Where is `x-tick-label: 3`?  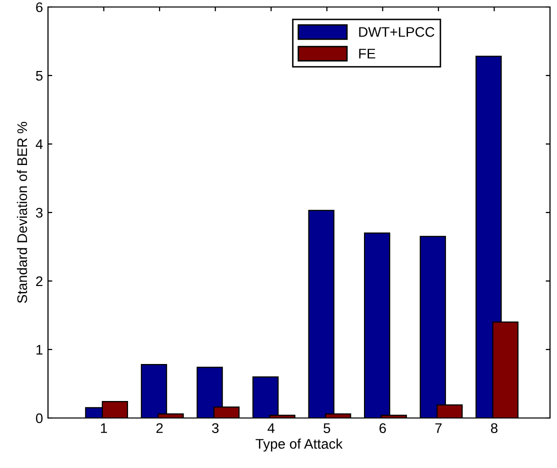 x-tick-label: 3 is located at coordinates (215, 428).